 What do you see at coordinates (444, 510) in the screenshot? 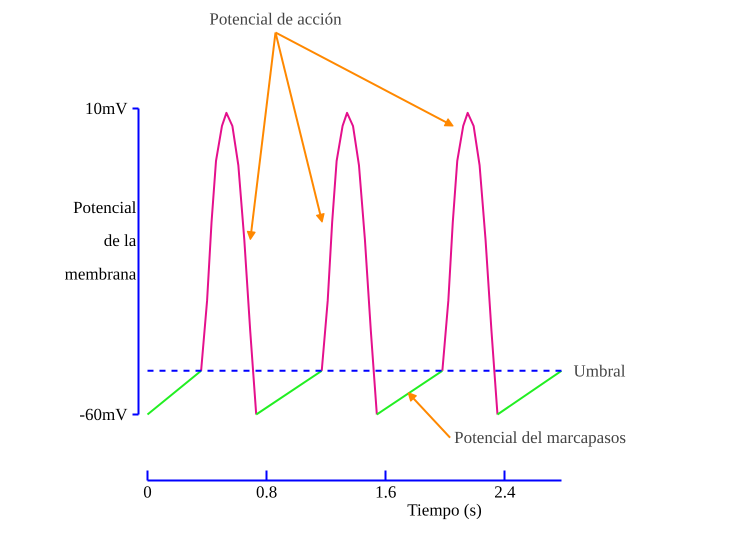
I see `x-axis-title: Tiempo (s)` at bounding box center [444, 510].